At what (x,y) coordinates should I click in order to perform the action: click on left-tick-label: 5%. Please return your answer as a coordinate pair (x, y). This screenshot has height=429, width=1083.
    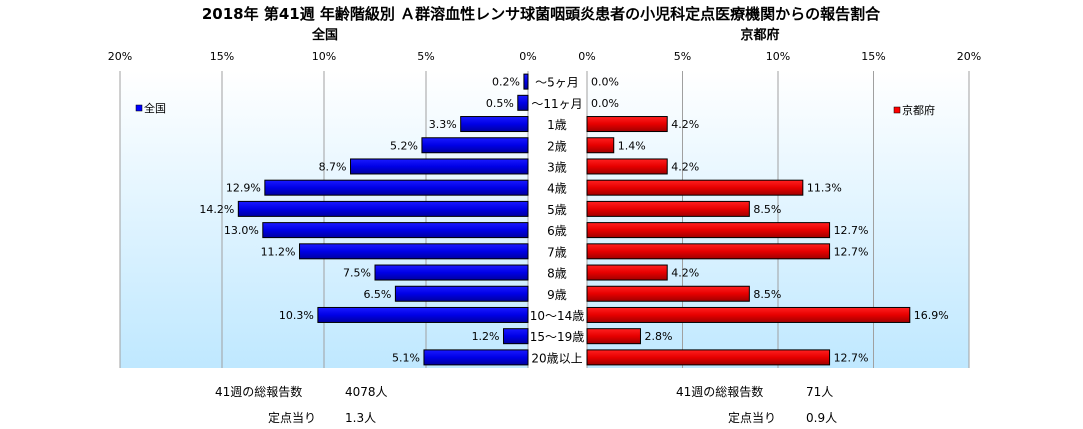
    Looking at the image, I should click on (425, 56).